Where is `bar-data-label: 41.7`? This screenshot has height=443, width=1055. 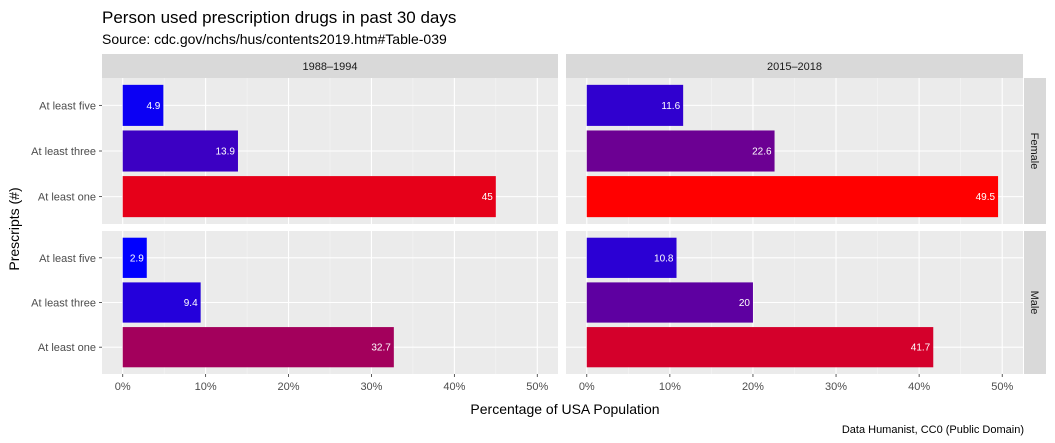
bar-data-label: 41.7 is located at coordinates (921, 348).